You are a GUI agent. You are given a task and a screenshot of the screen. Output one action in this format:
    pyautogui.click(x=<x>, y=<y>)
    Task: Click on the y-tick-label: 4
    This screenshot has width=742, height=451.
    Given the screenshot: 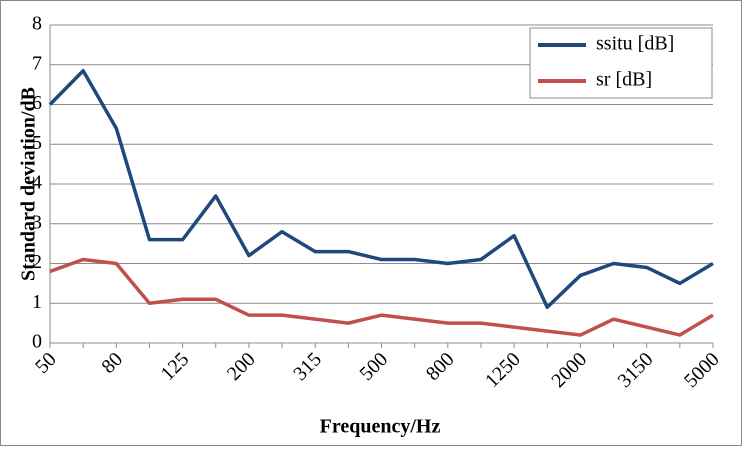 What is the action you would take?
    pyautogui.click(x=37, y=183)
    